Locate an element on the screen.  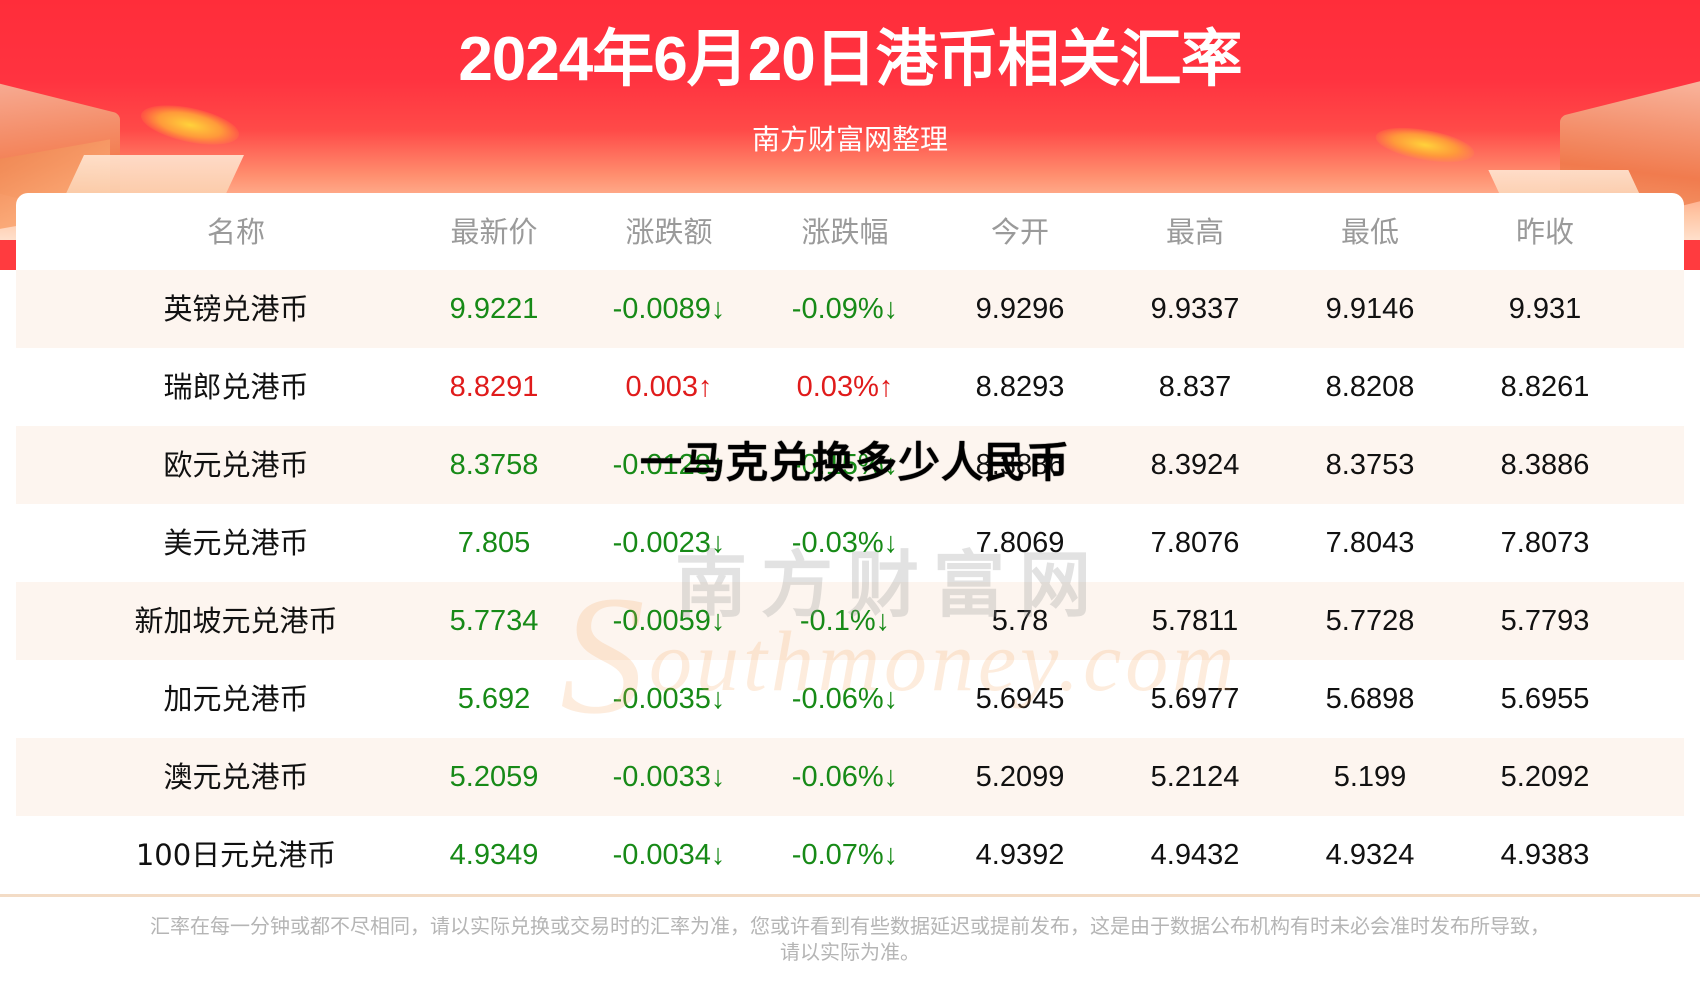
open-price: 7.8069 is located at coordinates (1020, 543).